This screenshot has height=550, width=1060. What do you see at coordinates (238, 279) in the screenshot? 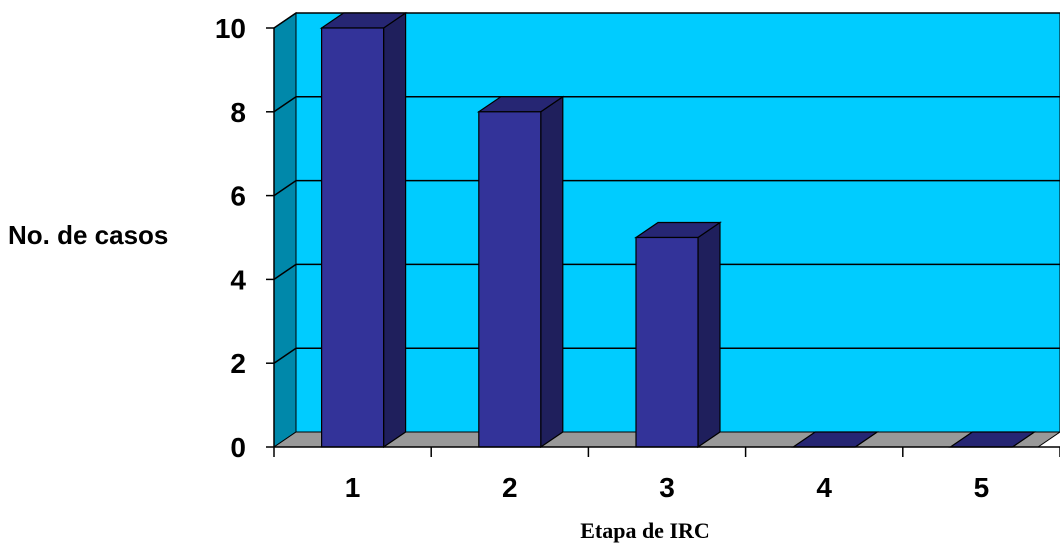
I see `y-tick-label: 4` at bounding box center [238, 279].